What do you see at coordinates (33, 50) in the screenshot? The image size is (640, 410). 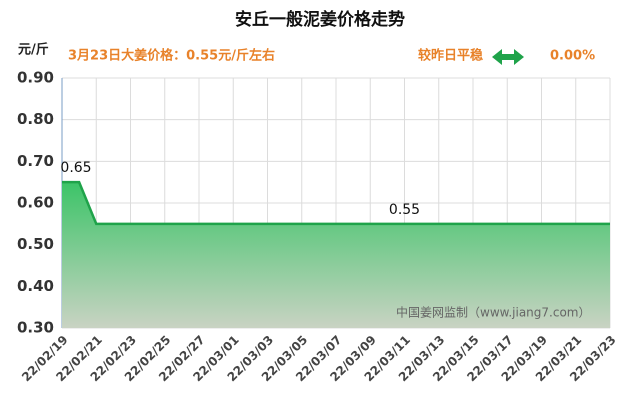 I see `y-axis-label: 元/斤` at bounding box center [33, 50].